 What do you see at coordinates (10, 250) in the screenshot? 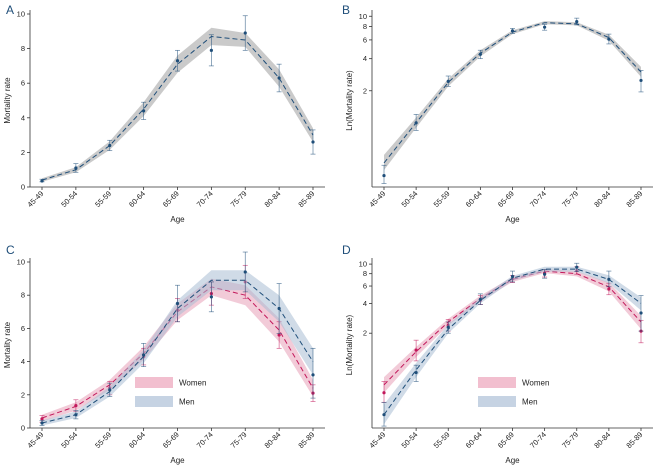
I see `panel-letter: C` at bounding box center [10, 250].